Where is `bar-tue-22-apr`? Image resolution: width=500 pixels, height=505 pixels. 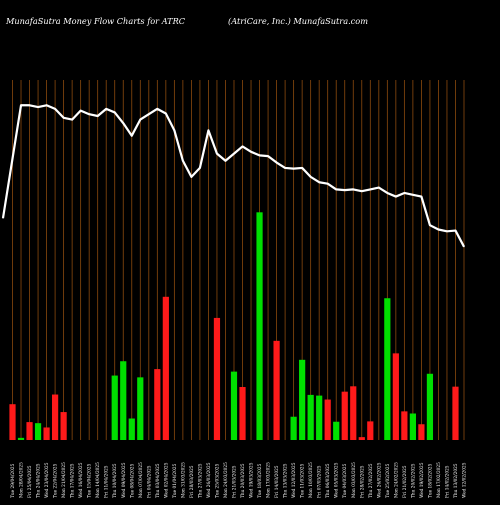
bar-tue-22-apr is located at coordinates (55, 417).